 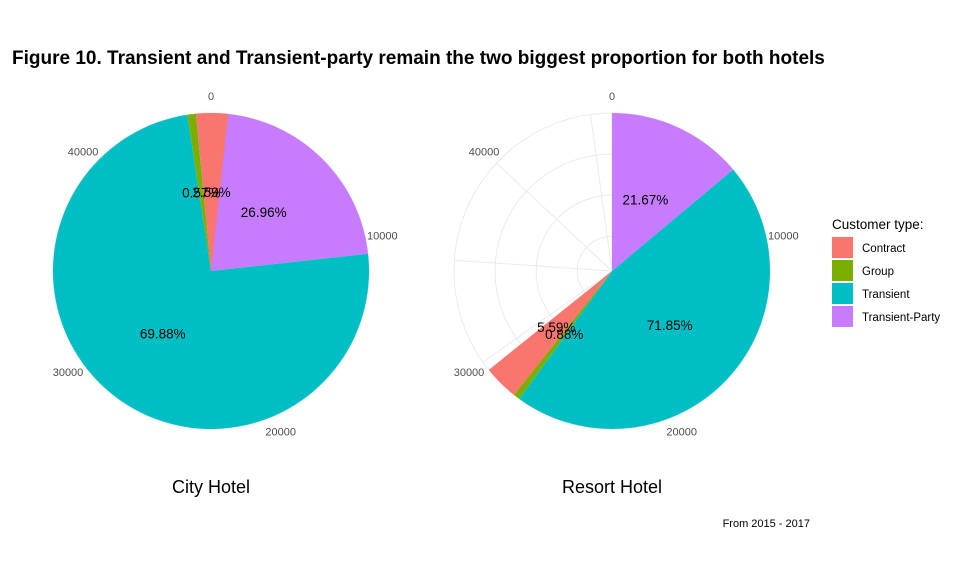 I want to click on chart-caption: From 2015 - 2017, so click(x=766, y=524).